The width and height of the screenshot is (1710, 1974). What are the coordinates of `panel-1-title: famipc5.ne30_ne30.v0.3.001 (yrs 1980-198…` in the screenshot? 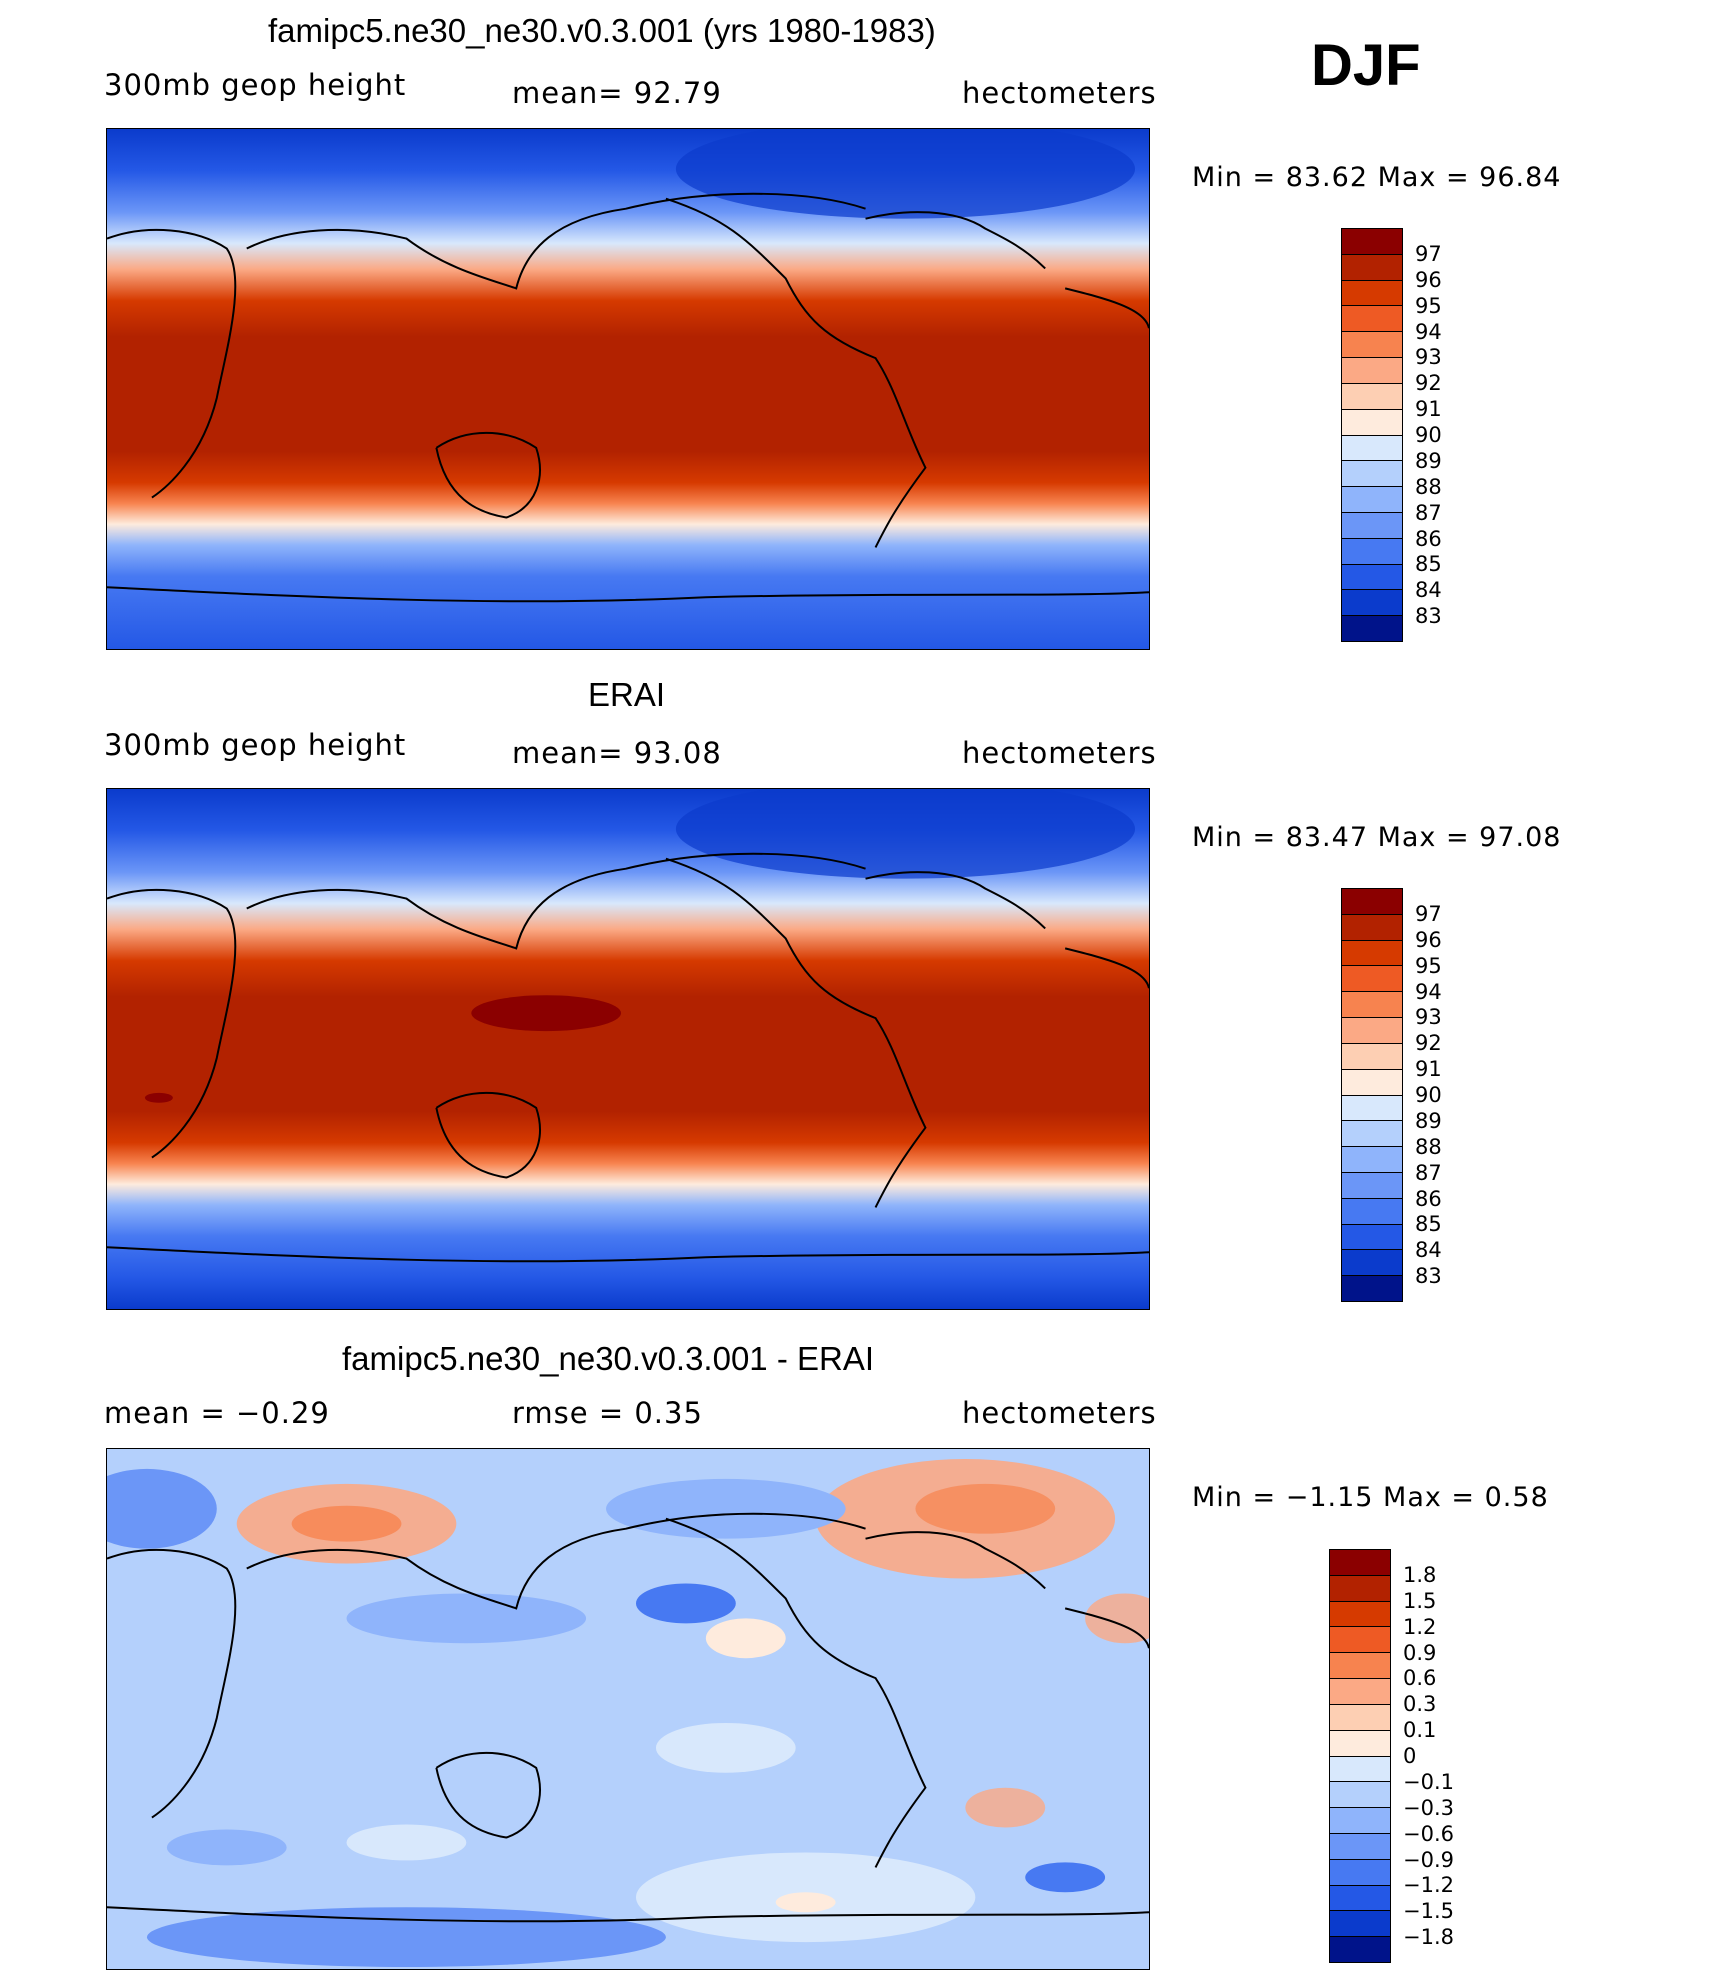 It's located at (602, 30).